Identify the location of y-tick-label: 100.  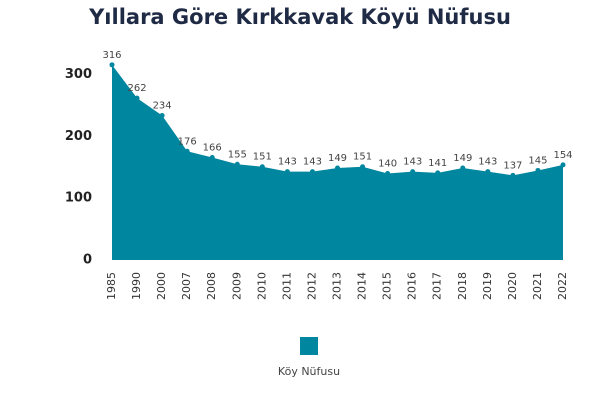
(78, 198).